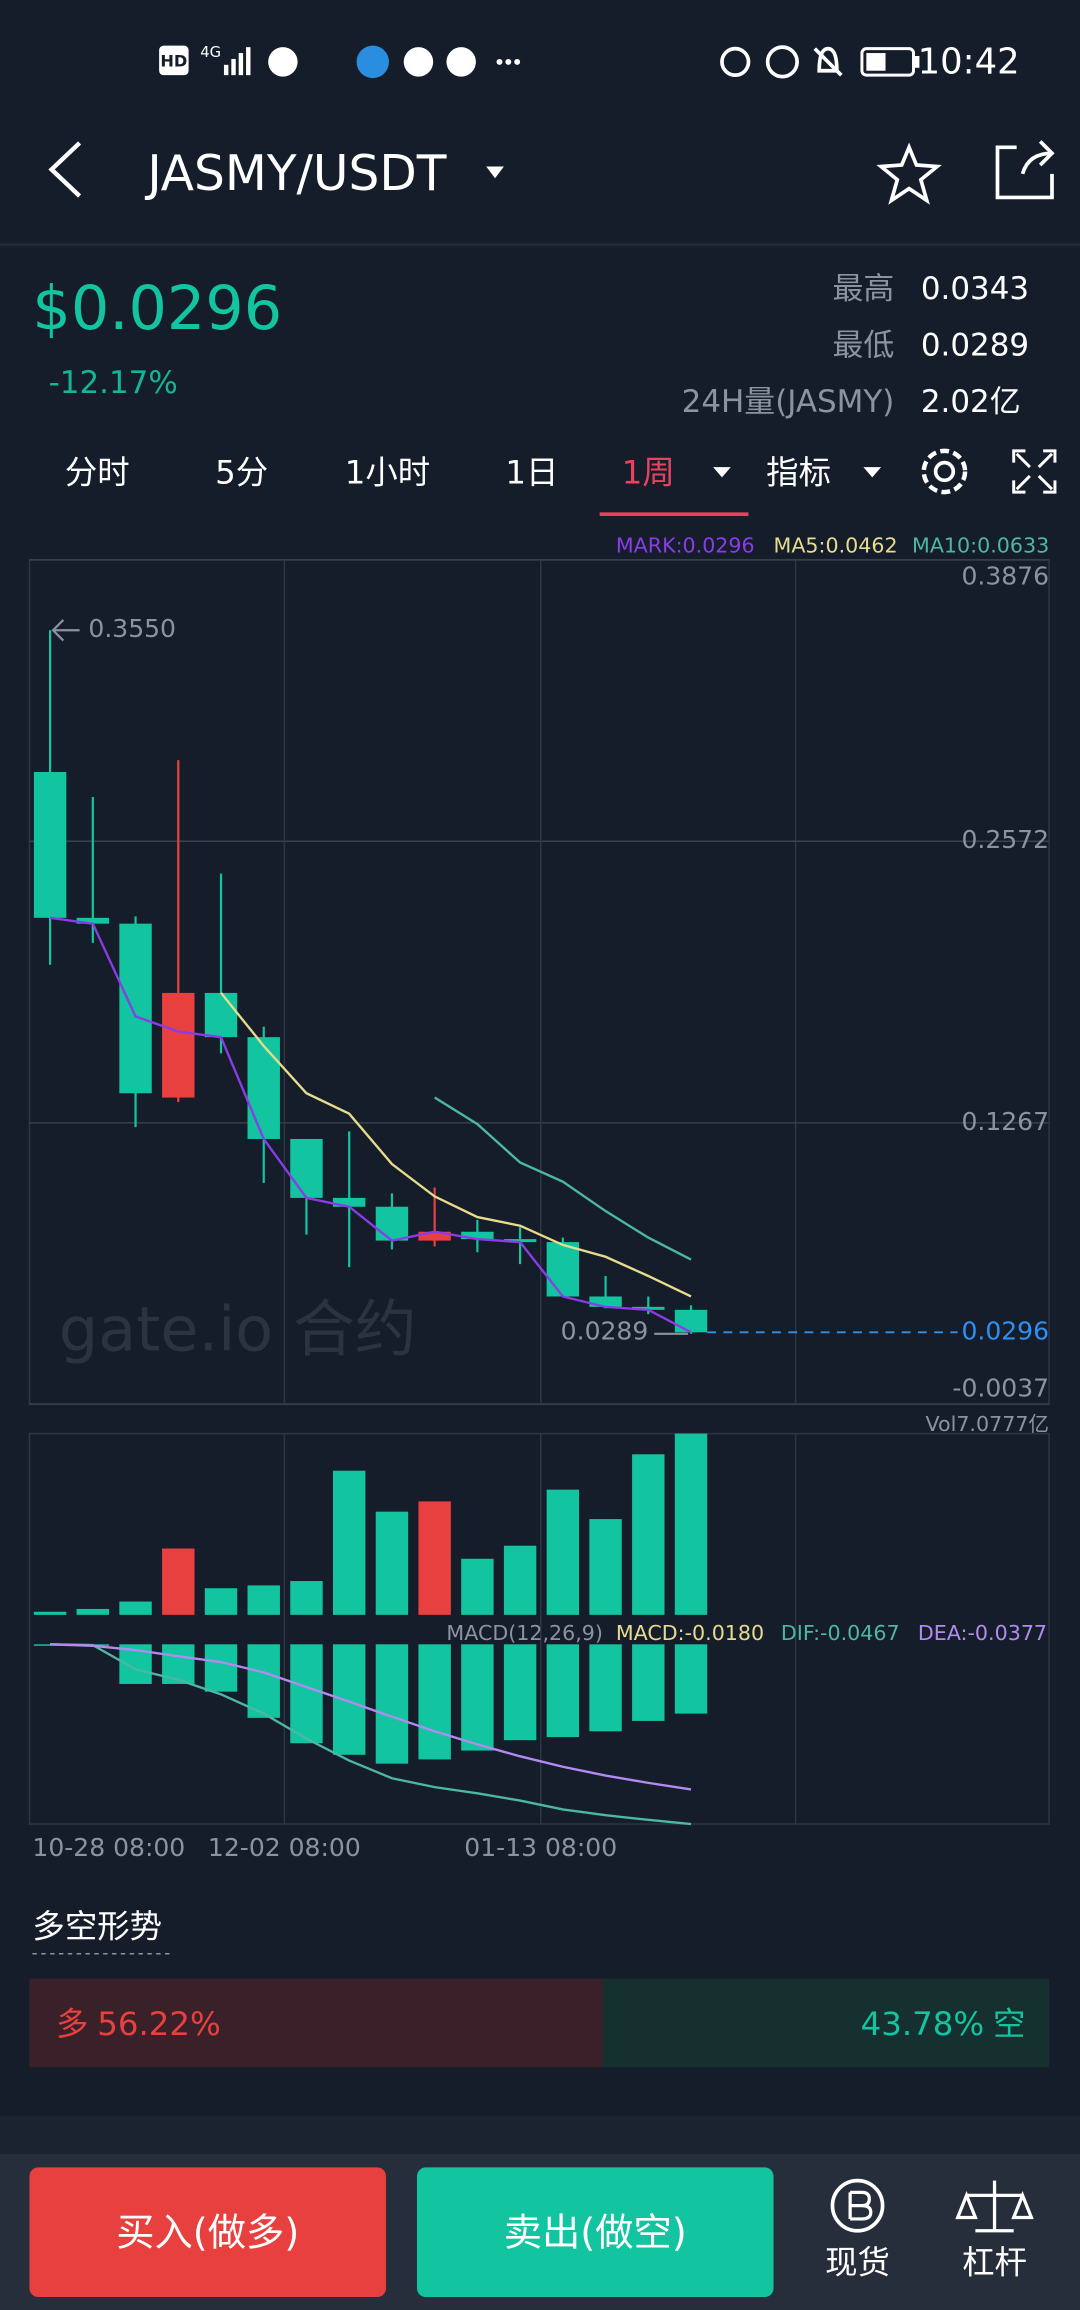  Describe the element at coordinates (65, 630) in the screenshot. I see `high-marker-arrow` at that location.